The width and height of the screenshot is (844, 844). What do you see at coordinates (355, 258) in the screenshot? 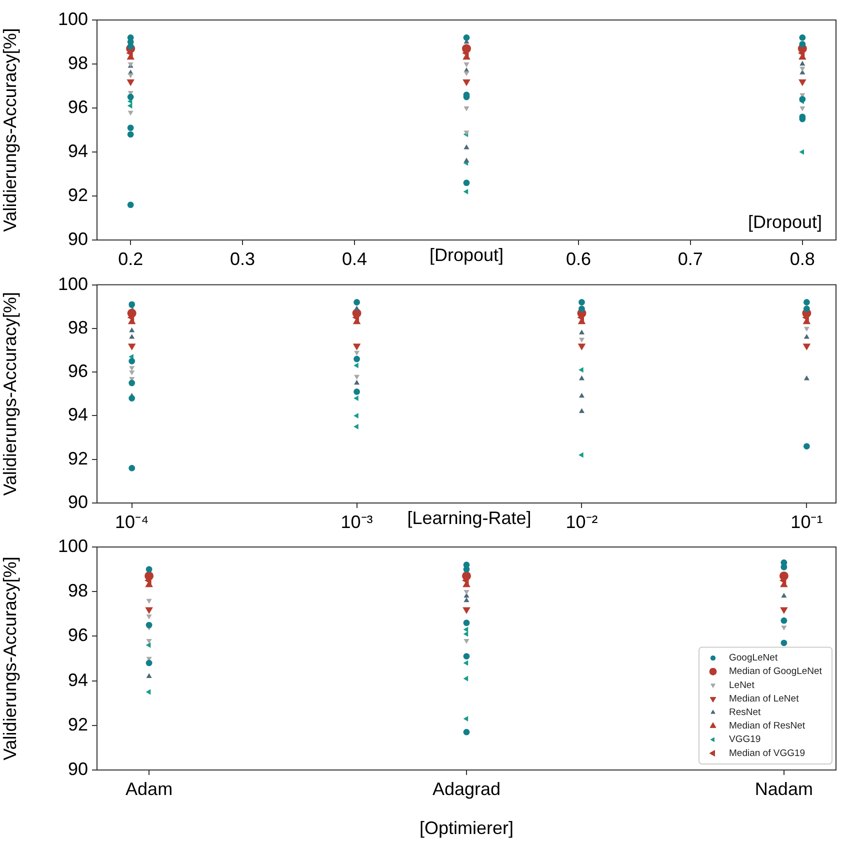
I see `x-tick-label: 0.4` at bounding box center [355, 258].